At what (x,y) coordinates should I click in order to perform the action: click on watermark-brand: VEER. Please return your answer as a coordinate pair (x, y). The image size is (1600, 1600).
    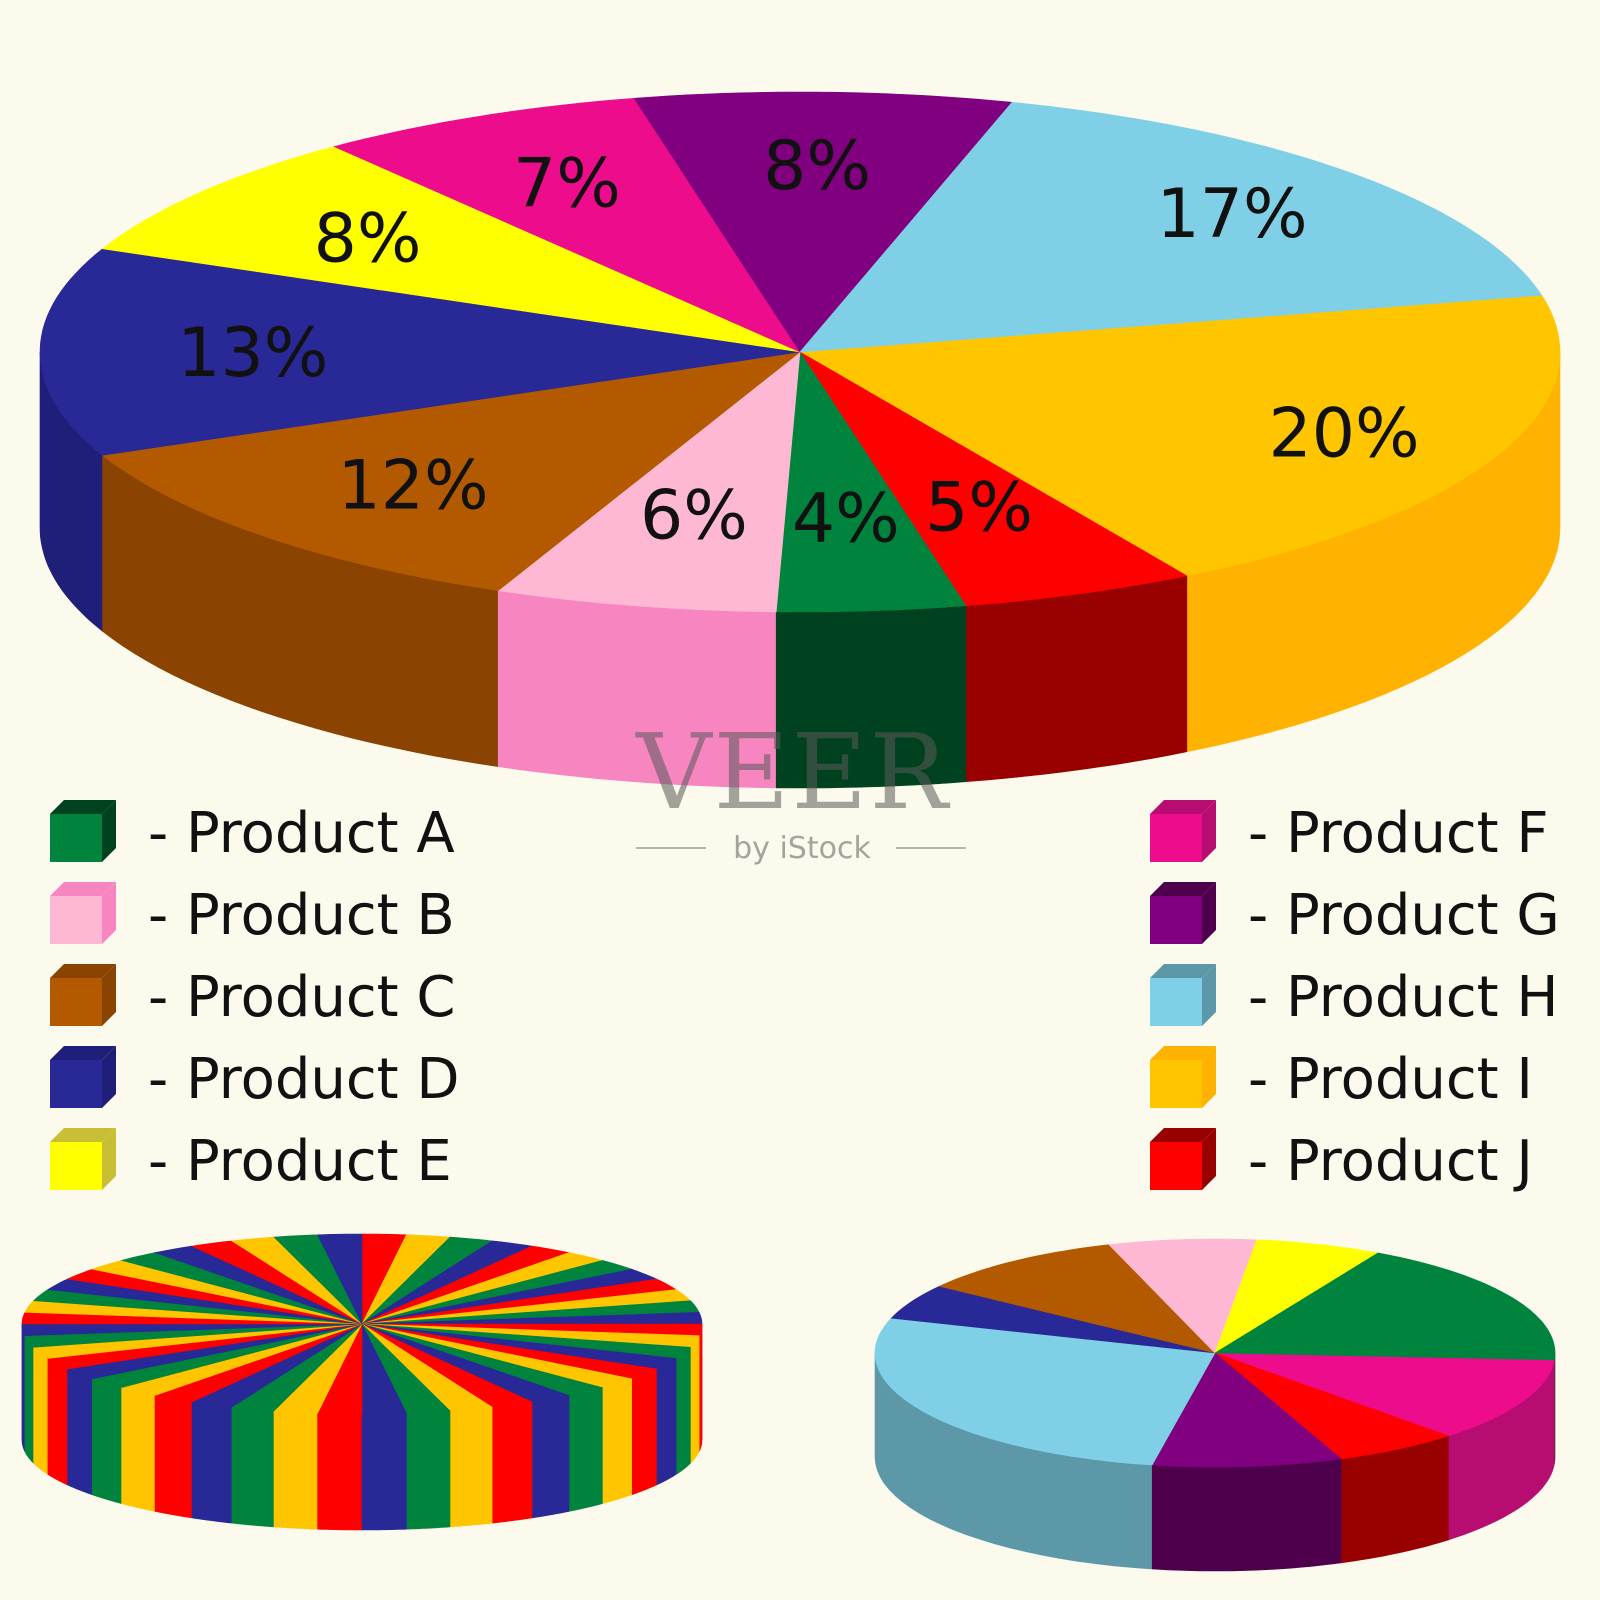
    Looking at the image, I should click on (792, 772).